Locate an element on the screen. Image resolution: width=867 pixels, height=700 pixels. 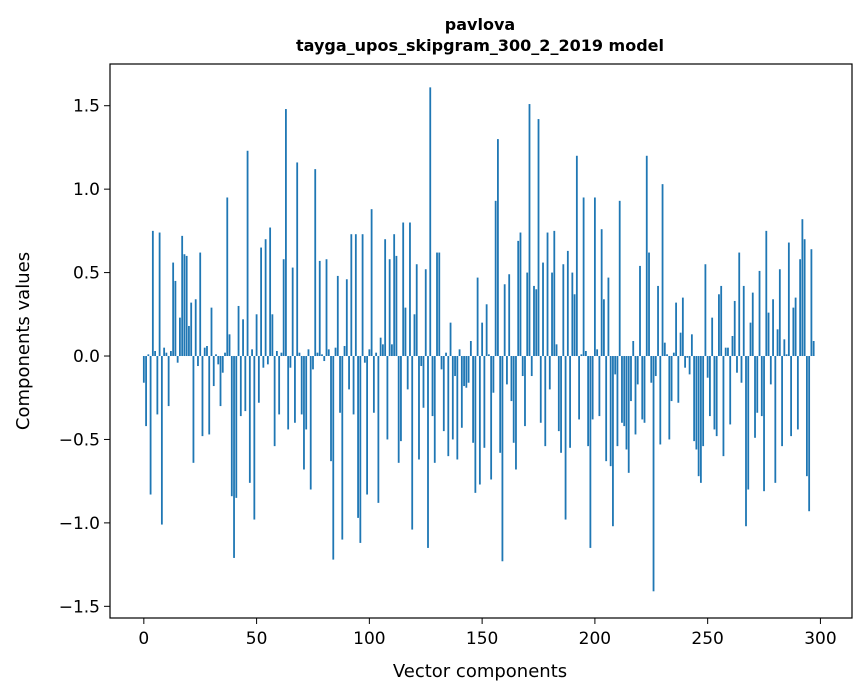
y-tick-label: 1.5 is located at coordinates (86, 107).